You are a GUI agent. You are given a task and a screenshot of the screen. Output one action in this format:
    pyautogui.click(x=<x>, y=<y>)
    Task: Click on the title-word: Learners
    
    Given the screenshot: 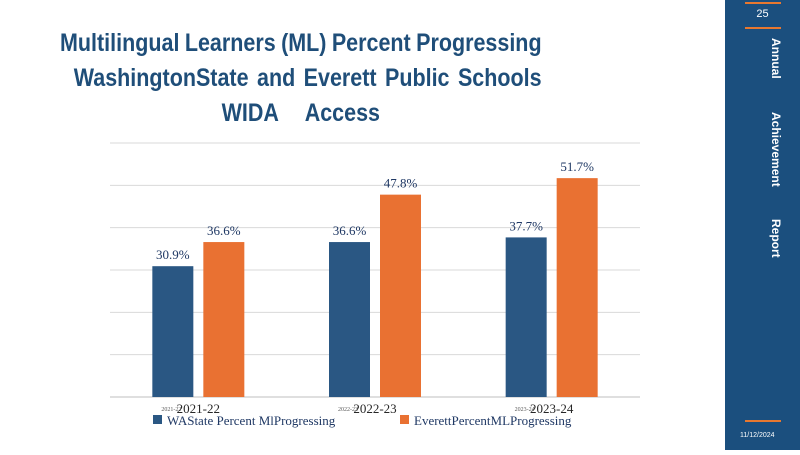 What is the action you would take?
    pyautogui.click(x=230, y=43)
    